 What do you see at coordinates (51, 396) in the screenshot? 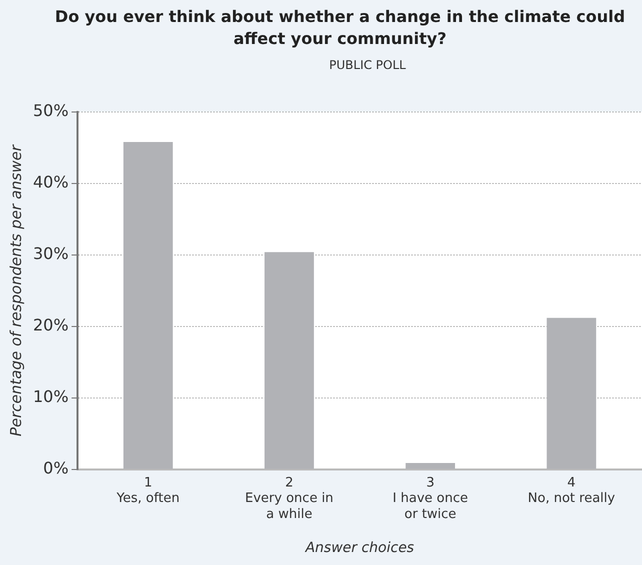
I see `y-tick-label: 10%` at bounding box center [51, 396].